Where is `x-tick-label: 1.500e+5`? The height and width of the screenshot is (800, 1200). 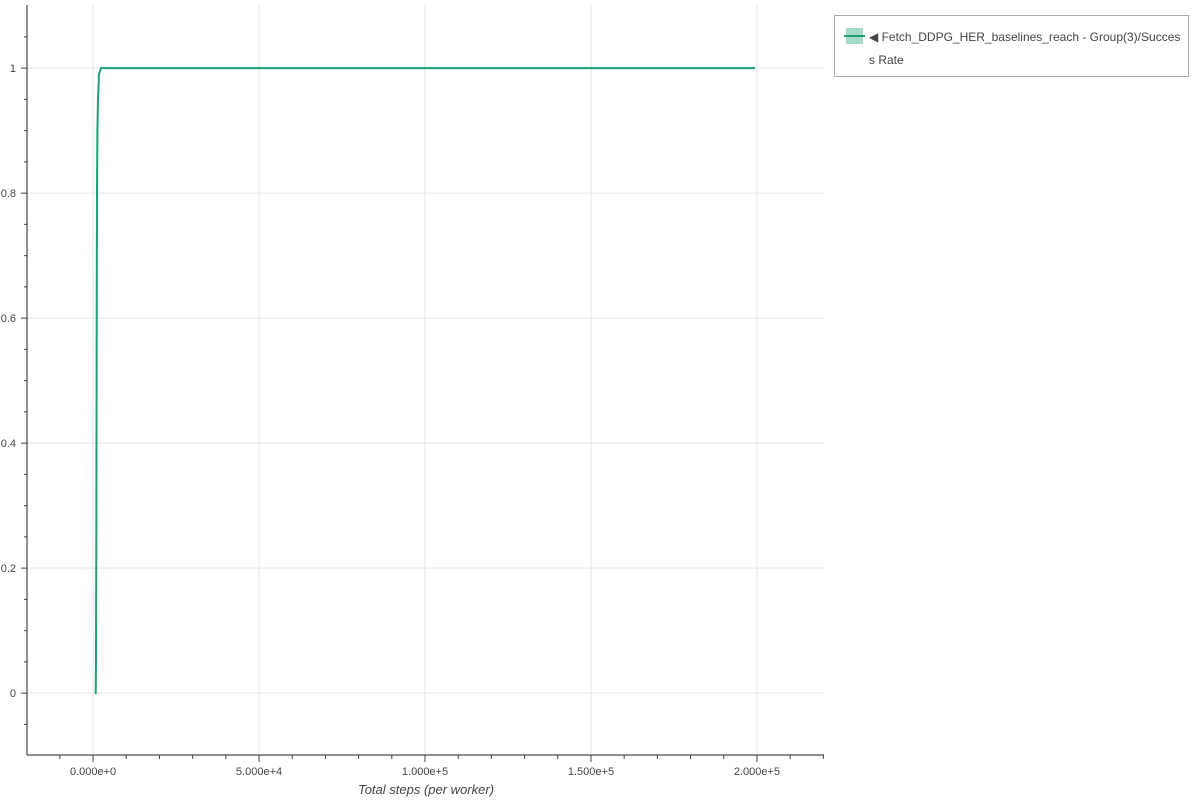 x-tick-label: 1.500e+5 is located at coordinates (591, 772).